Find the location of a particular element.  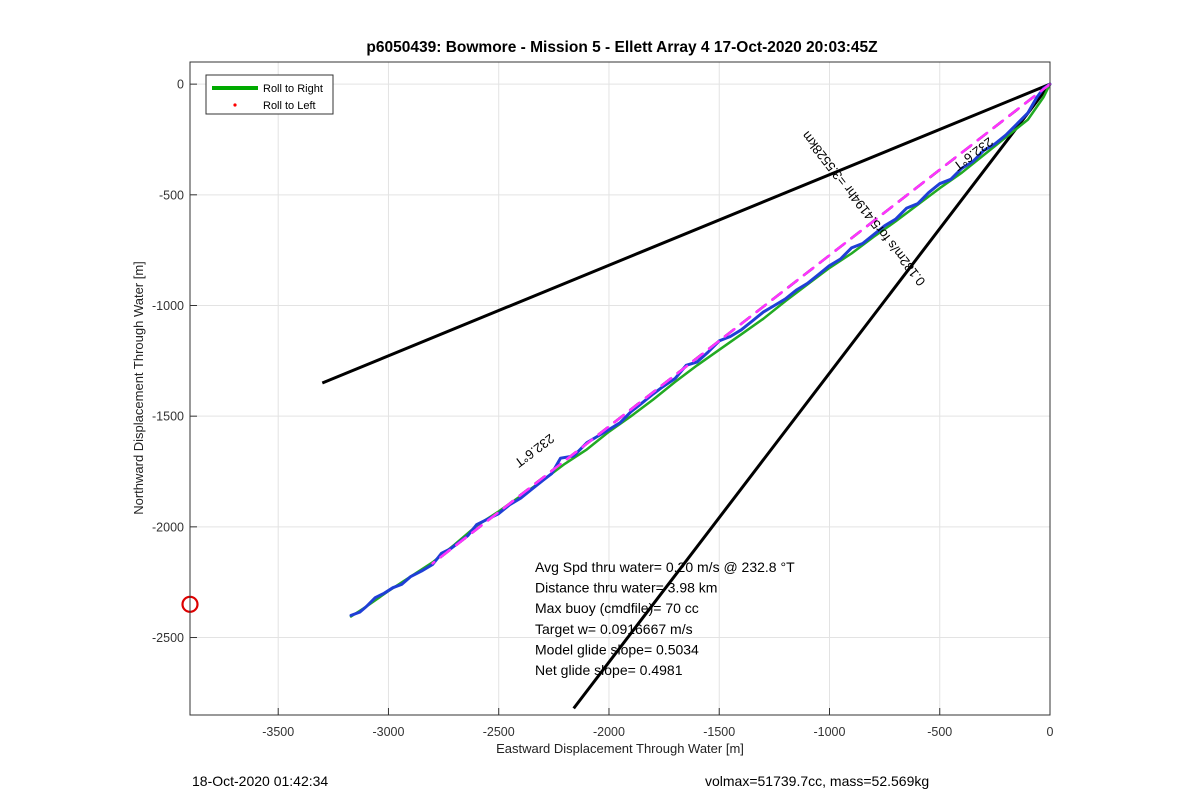

y-axis-label: Northward Displacement Through Water [m] is located at coordinates (138, 388).